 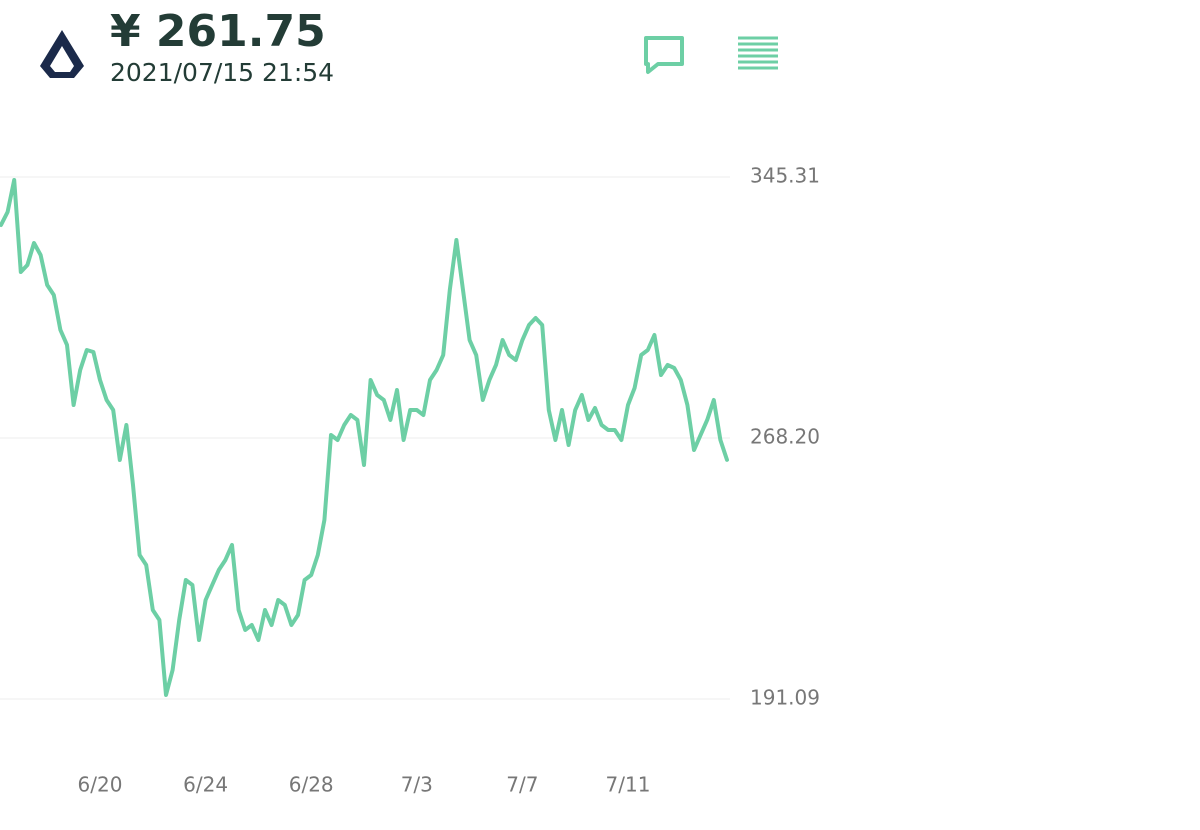 I want to click on x-tick-label: 6/24, so click(x=205, y=785).